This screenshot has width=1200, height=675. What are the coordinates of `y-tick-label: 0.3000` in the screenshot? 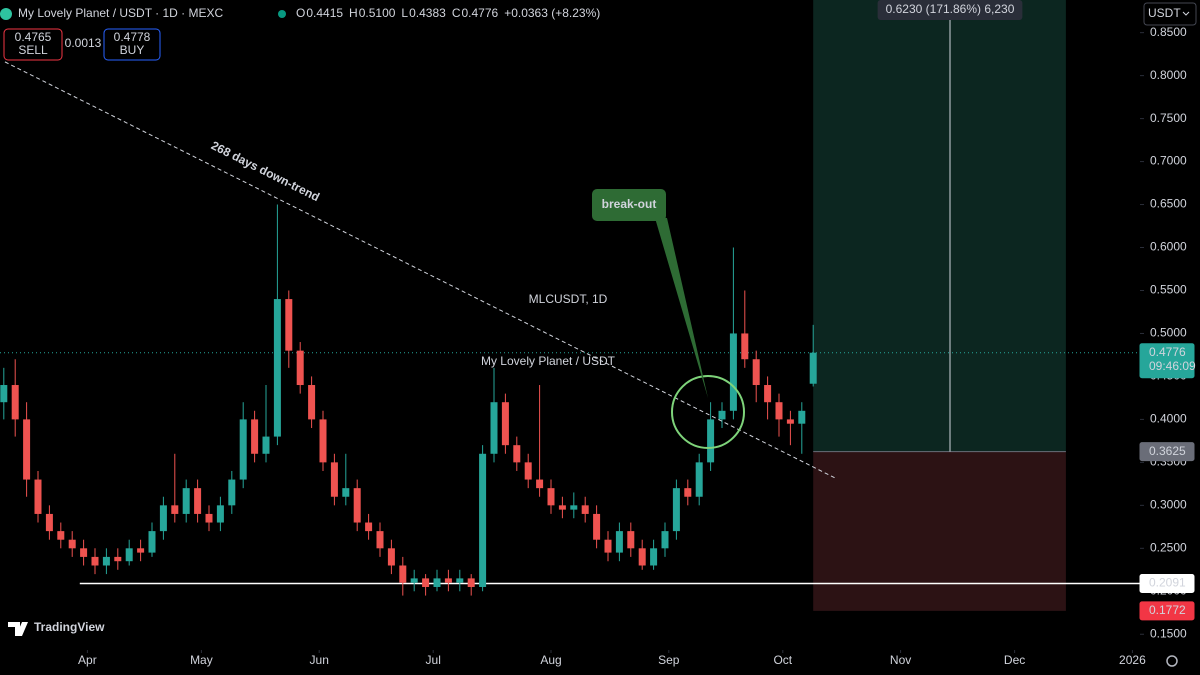 It's located at (1168, 505).